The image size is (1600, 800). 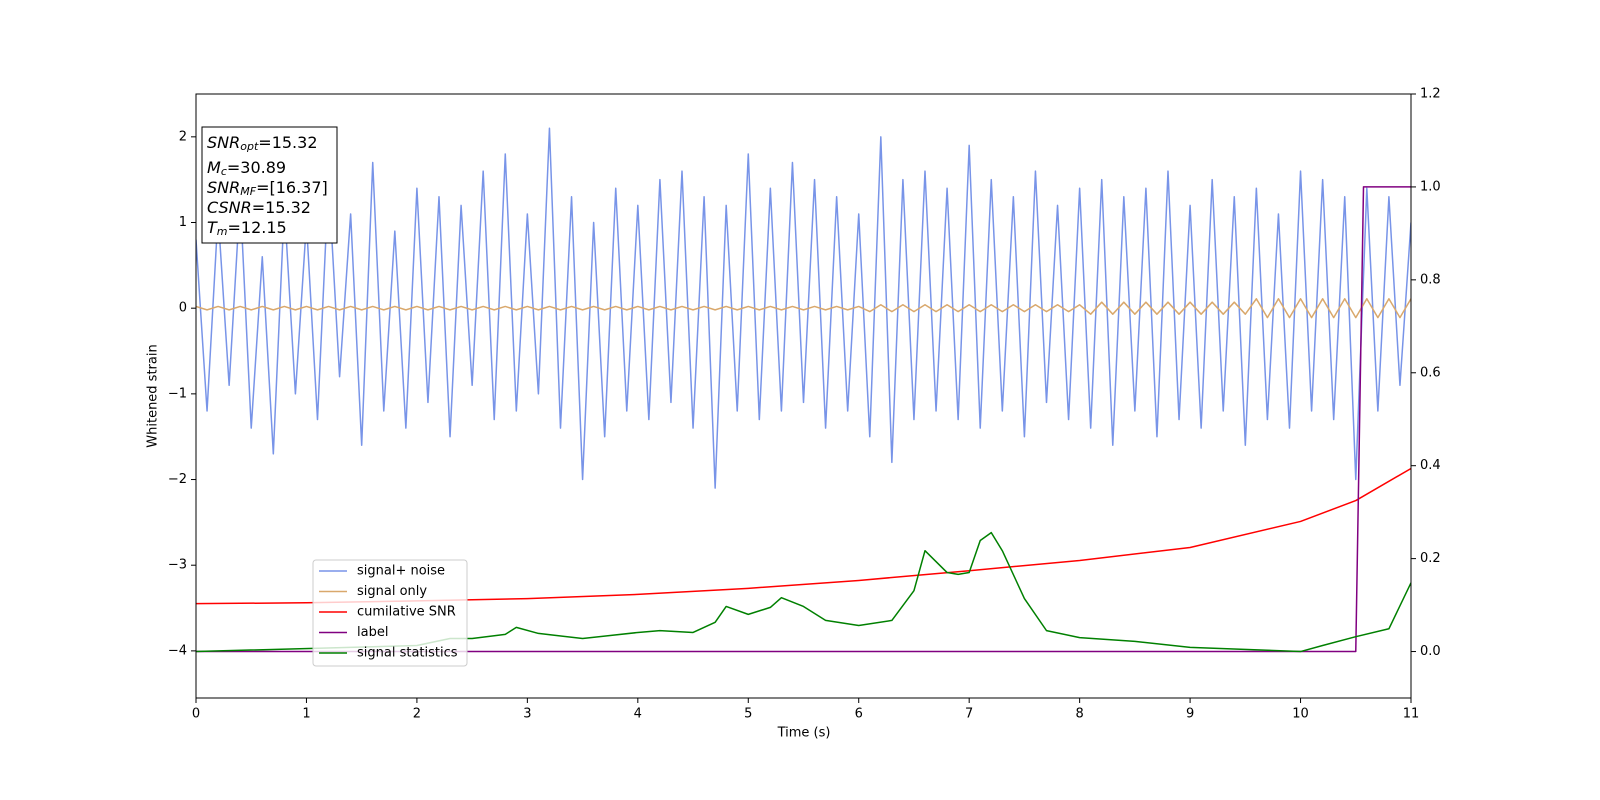 What do you see at coordinates (401, 571) in the screenshot?
I see `legend-label: signal+ noise` at bounding box center [401, 571].